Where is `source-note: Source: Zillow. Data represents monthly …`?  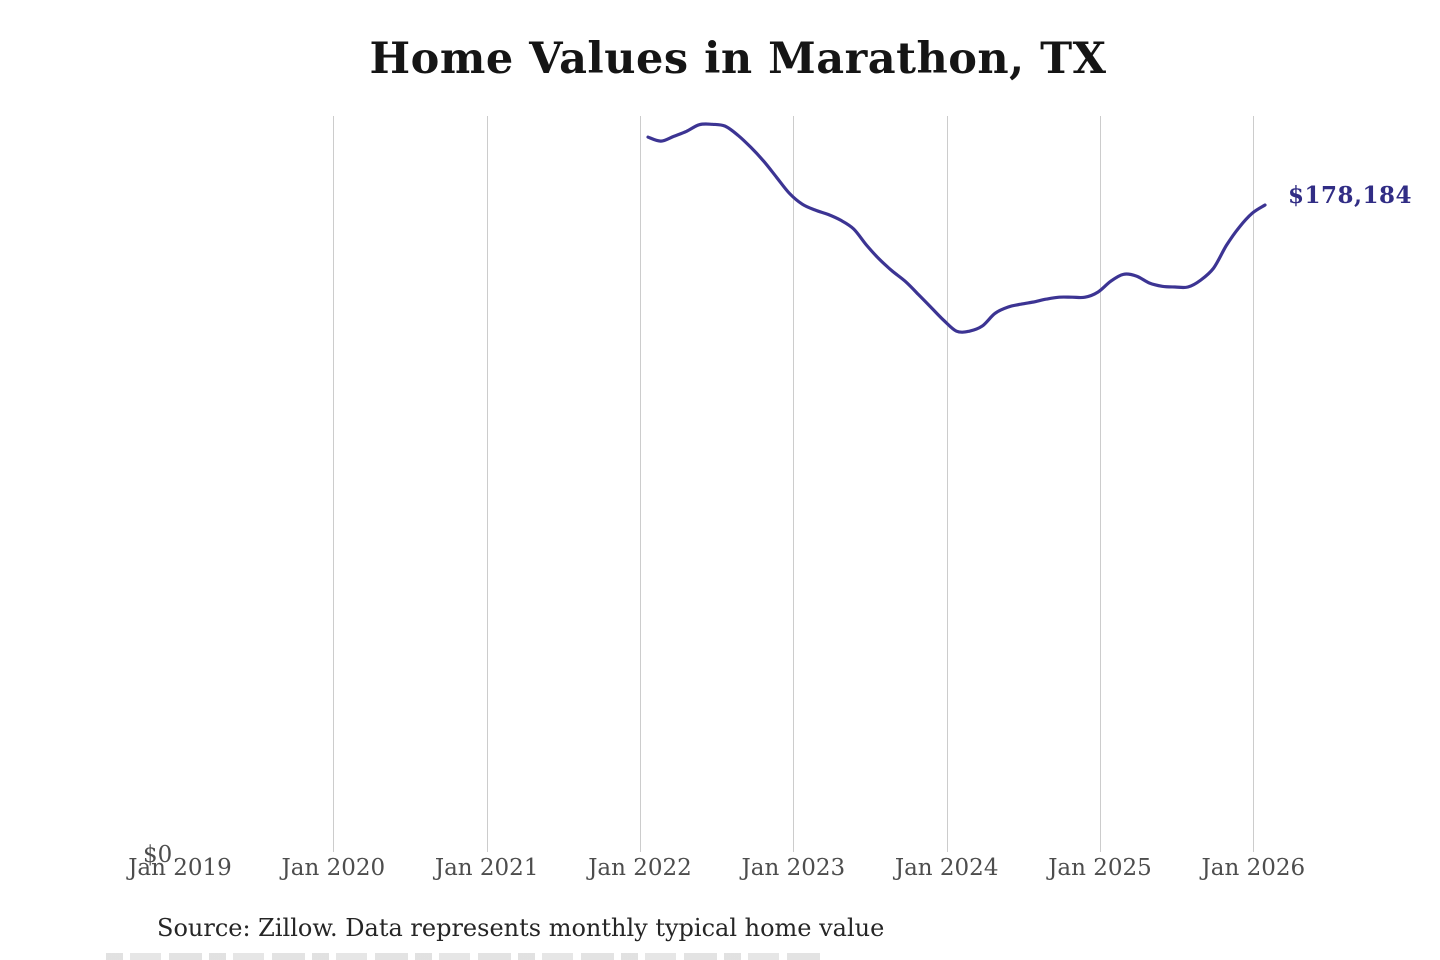 source-note: Source: Zillow. Data represents monthly … is located at coordinates (521, 928).